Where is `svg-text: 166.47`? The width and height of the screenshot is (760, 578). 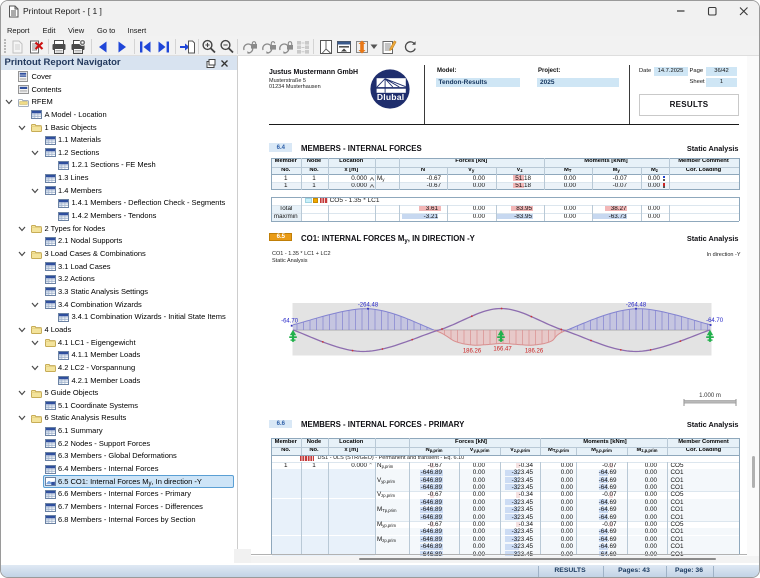 svg-text: 166.47 is located at coordinates (502, 349).